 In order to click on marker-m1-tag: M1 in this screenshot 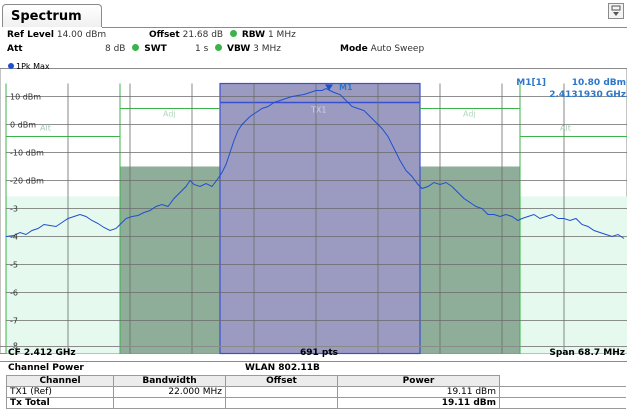, I will do `click(346, 87)`.